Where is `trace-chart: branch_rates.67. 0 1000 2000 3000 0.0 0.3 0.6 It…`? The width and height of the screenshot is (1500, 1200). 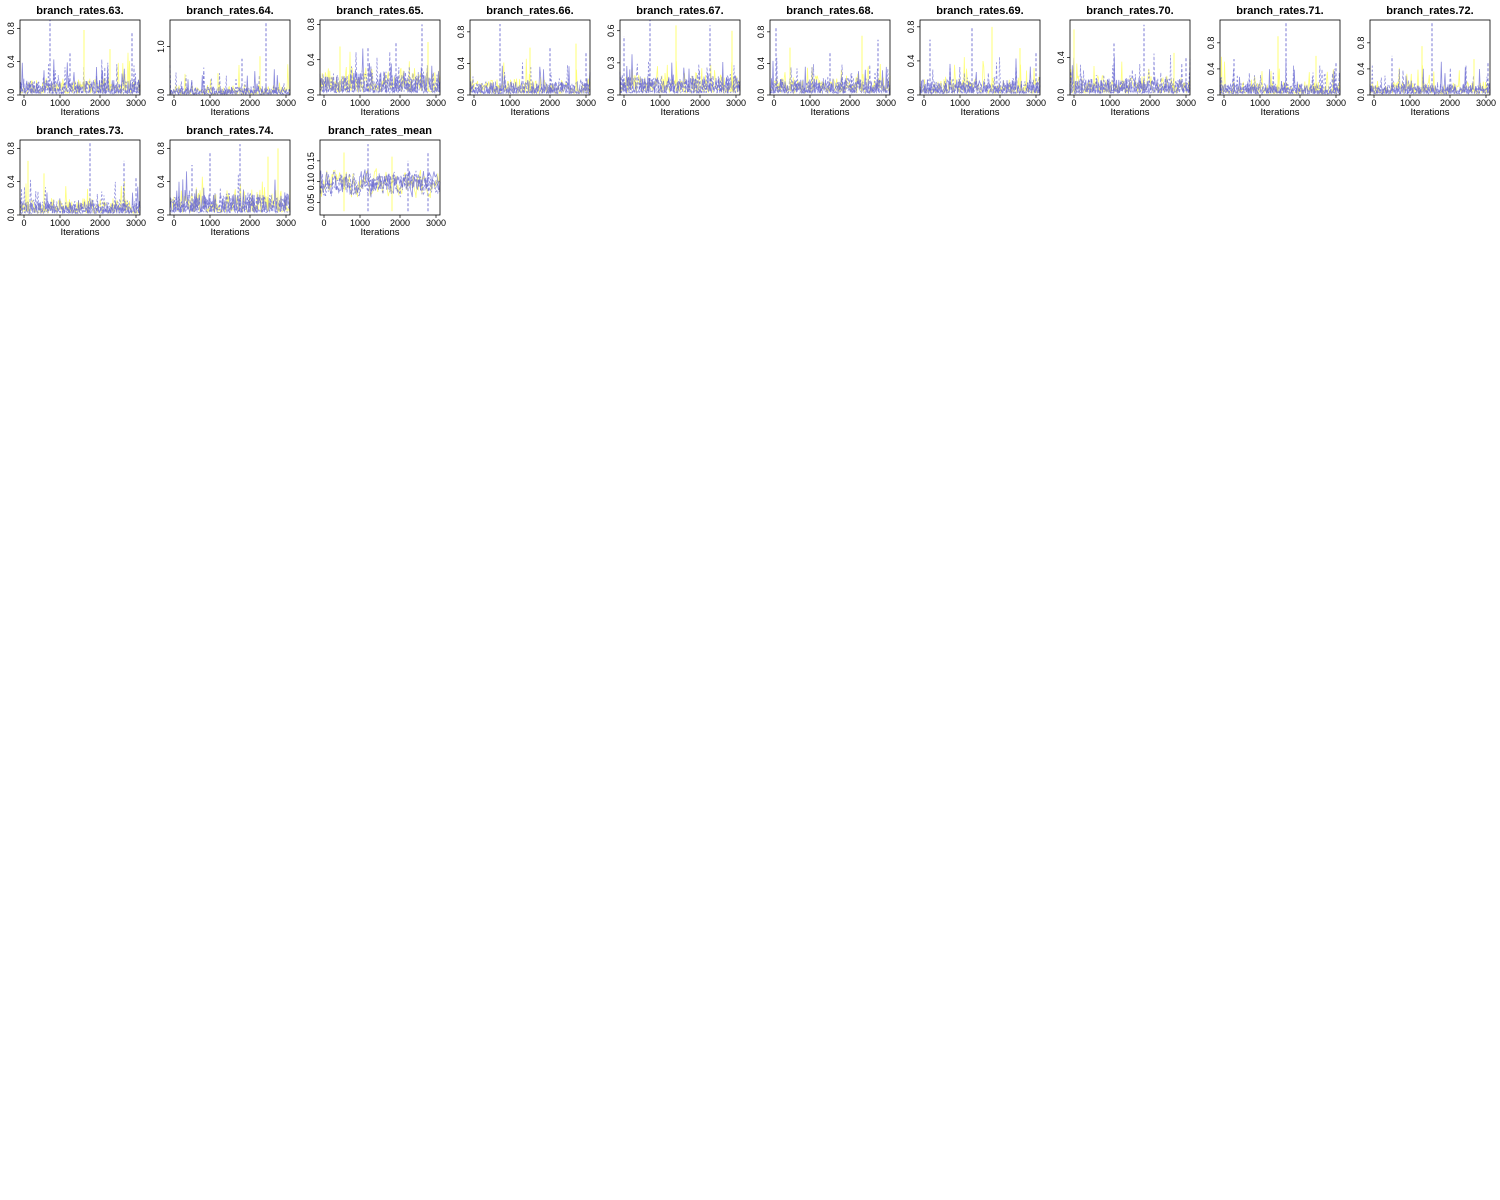
trace-chart: branch_rates.67. 0 1000 2000 3000 0.0 0.3 0.6 It… is located at coordinates (676, 61).